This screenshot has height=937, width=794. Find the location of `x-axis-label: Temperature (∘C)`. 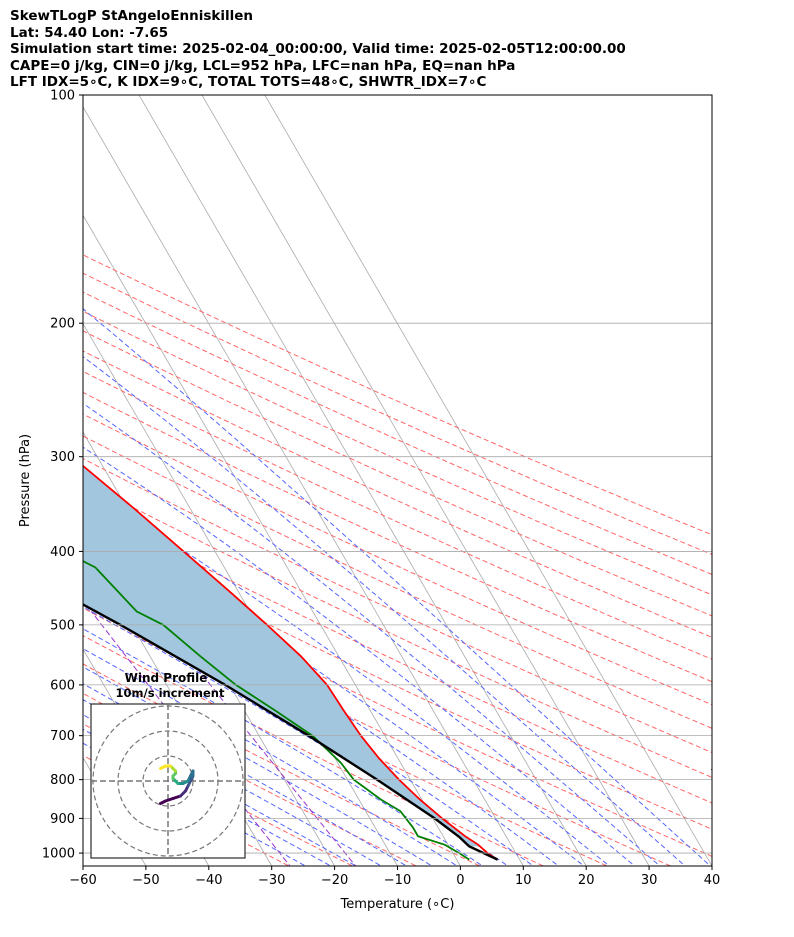

x-axis-label: Temperature (∘C) is located at coordinates (397, 904).